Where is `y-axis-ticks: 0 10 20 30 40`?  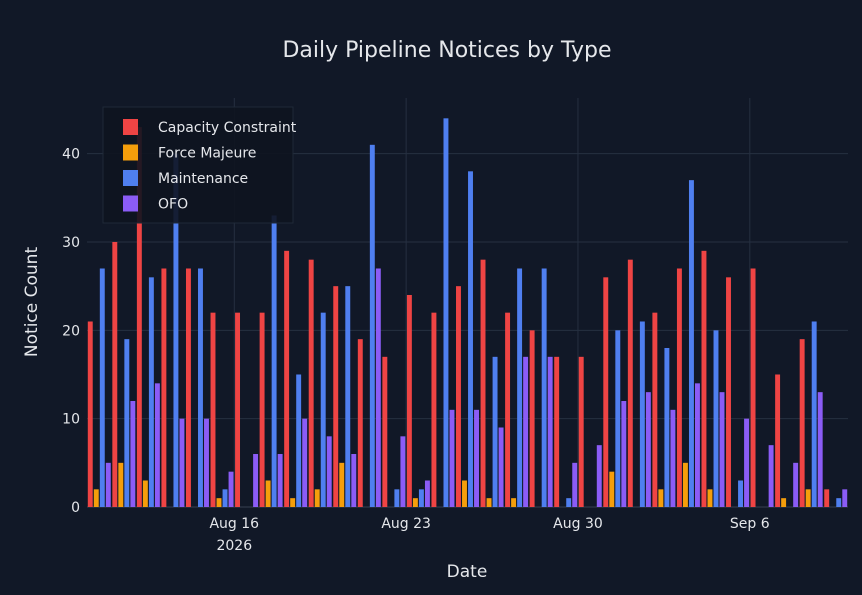
y-axis-ticks: 0 10 20 30 40 is located at coordinates (71, 331).